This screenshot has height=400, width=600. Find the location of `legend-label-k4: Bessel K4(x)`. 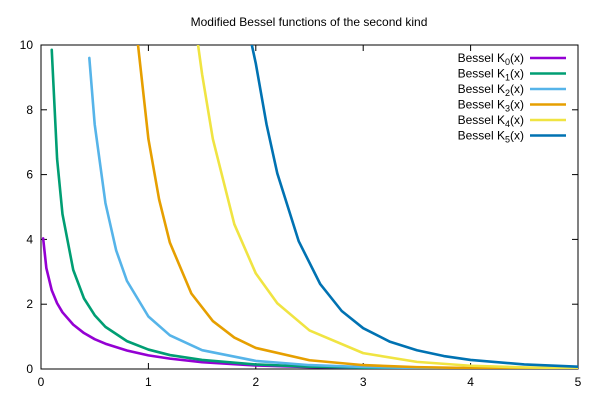

legend-label-k4: Bessel K4(x) is located at coordinates (491, 121).